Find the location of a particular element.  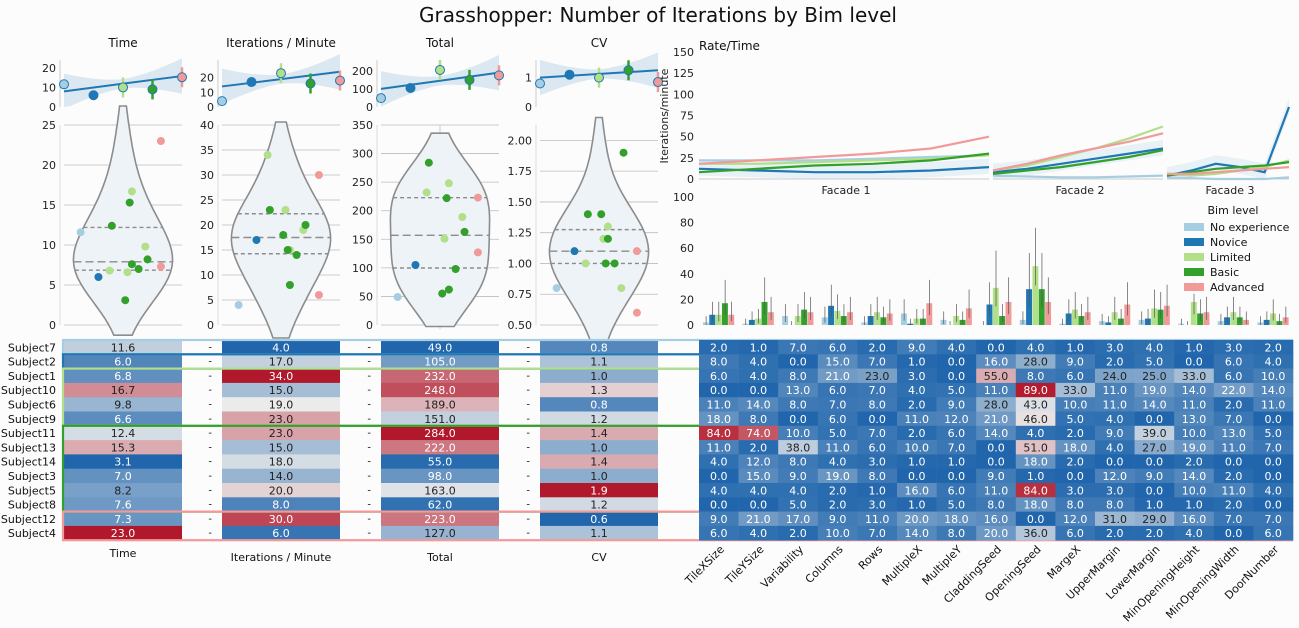

cell-value: 27.0 is located at coordinates (1154, 447).